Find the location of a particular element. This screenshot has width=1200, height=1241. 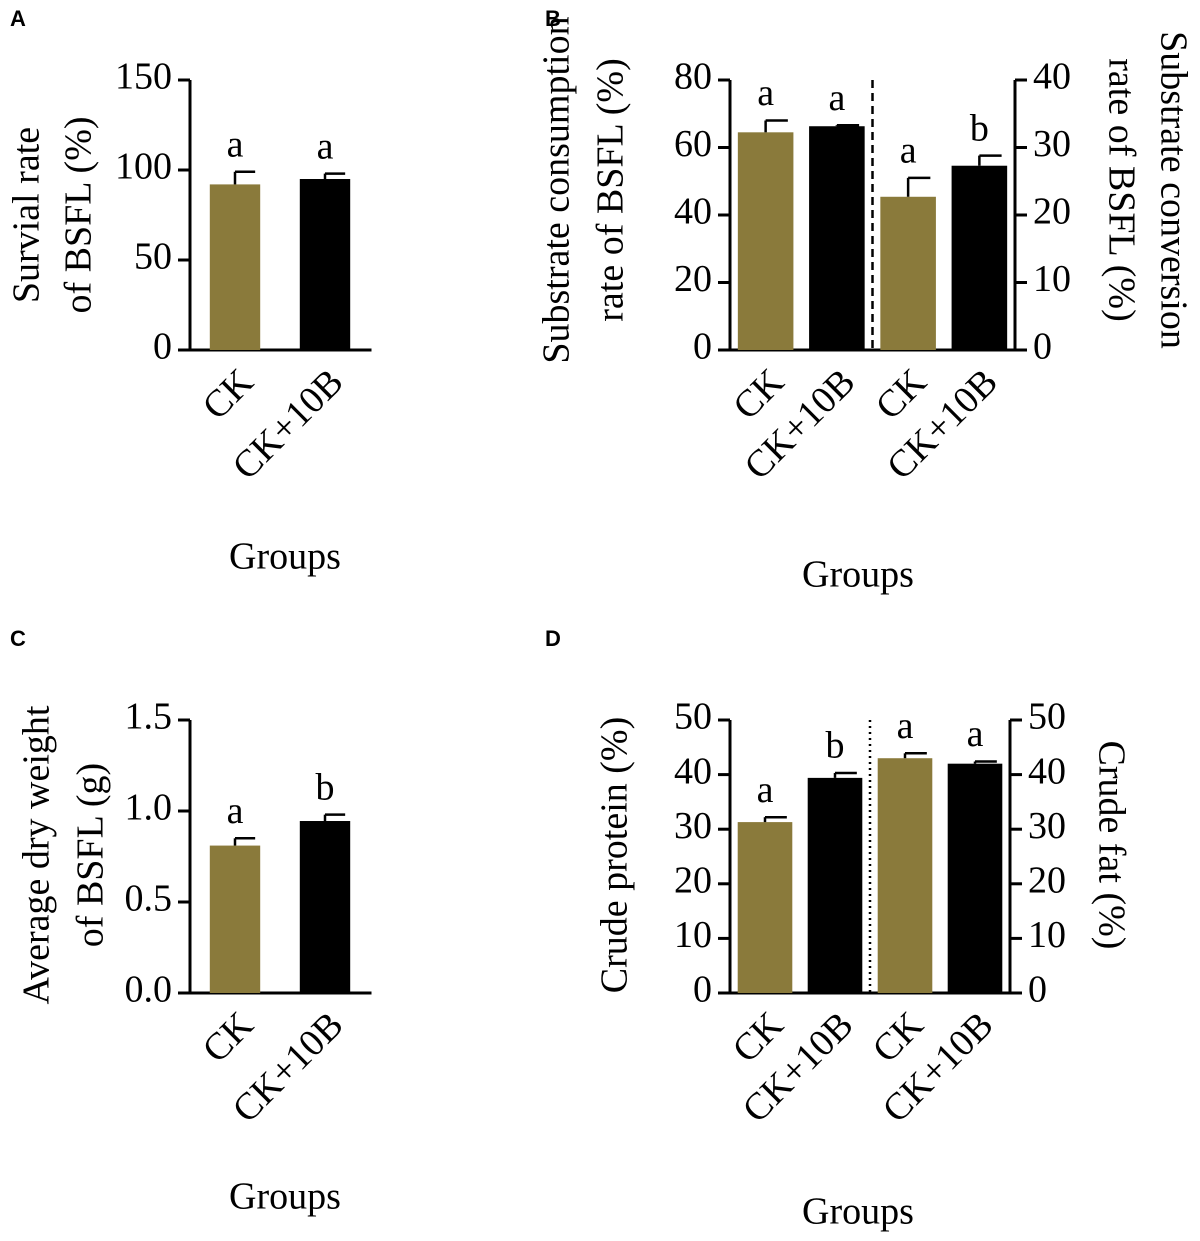

tick-label: 0.0 is located at coordinates (149, 990).